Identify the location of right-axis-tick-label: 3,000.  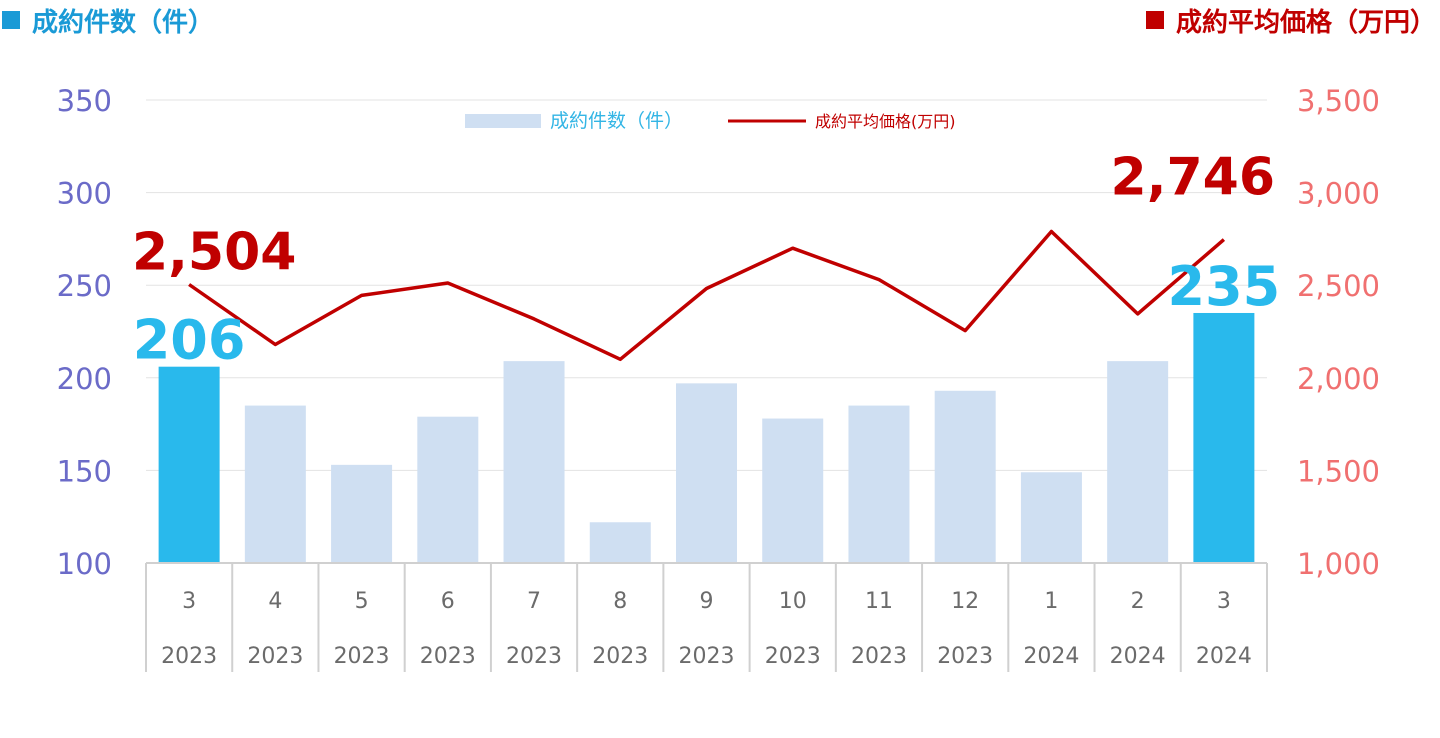
(1338, 194).